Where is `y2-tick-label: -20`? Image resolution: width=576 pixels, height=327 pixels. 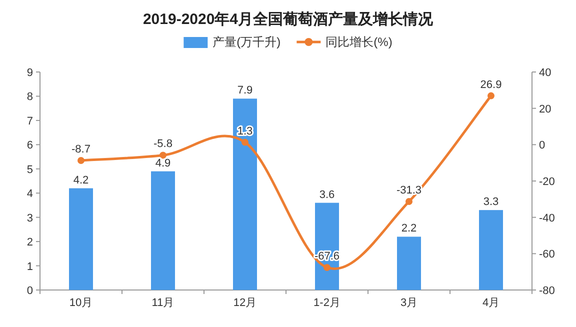 y2-tick-label: -20 is located at coordinates (547, 182).